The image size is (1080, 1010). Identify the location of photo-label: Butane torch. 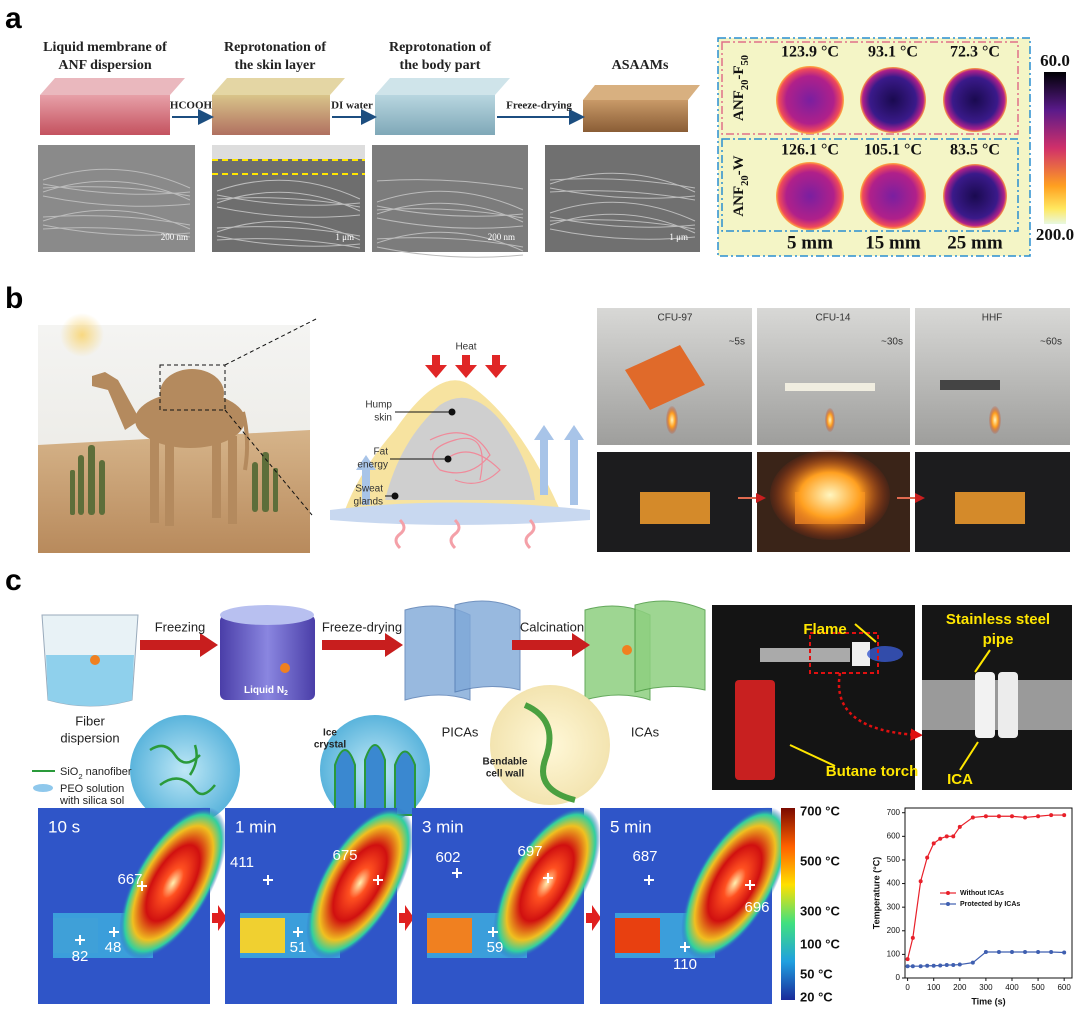
(872, 771).